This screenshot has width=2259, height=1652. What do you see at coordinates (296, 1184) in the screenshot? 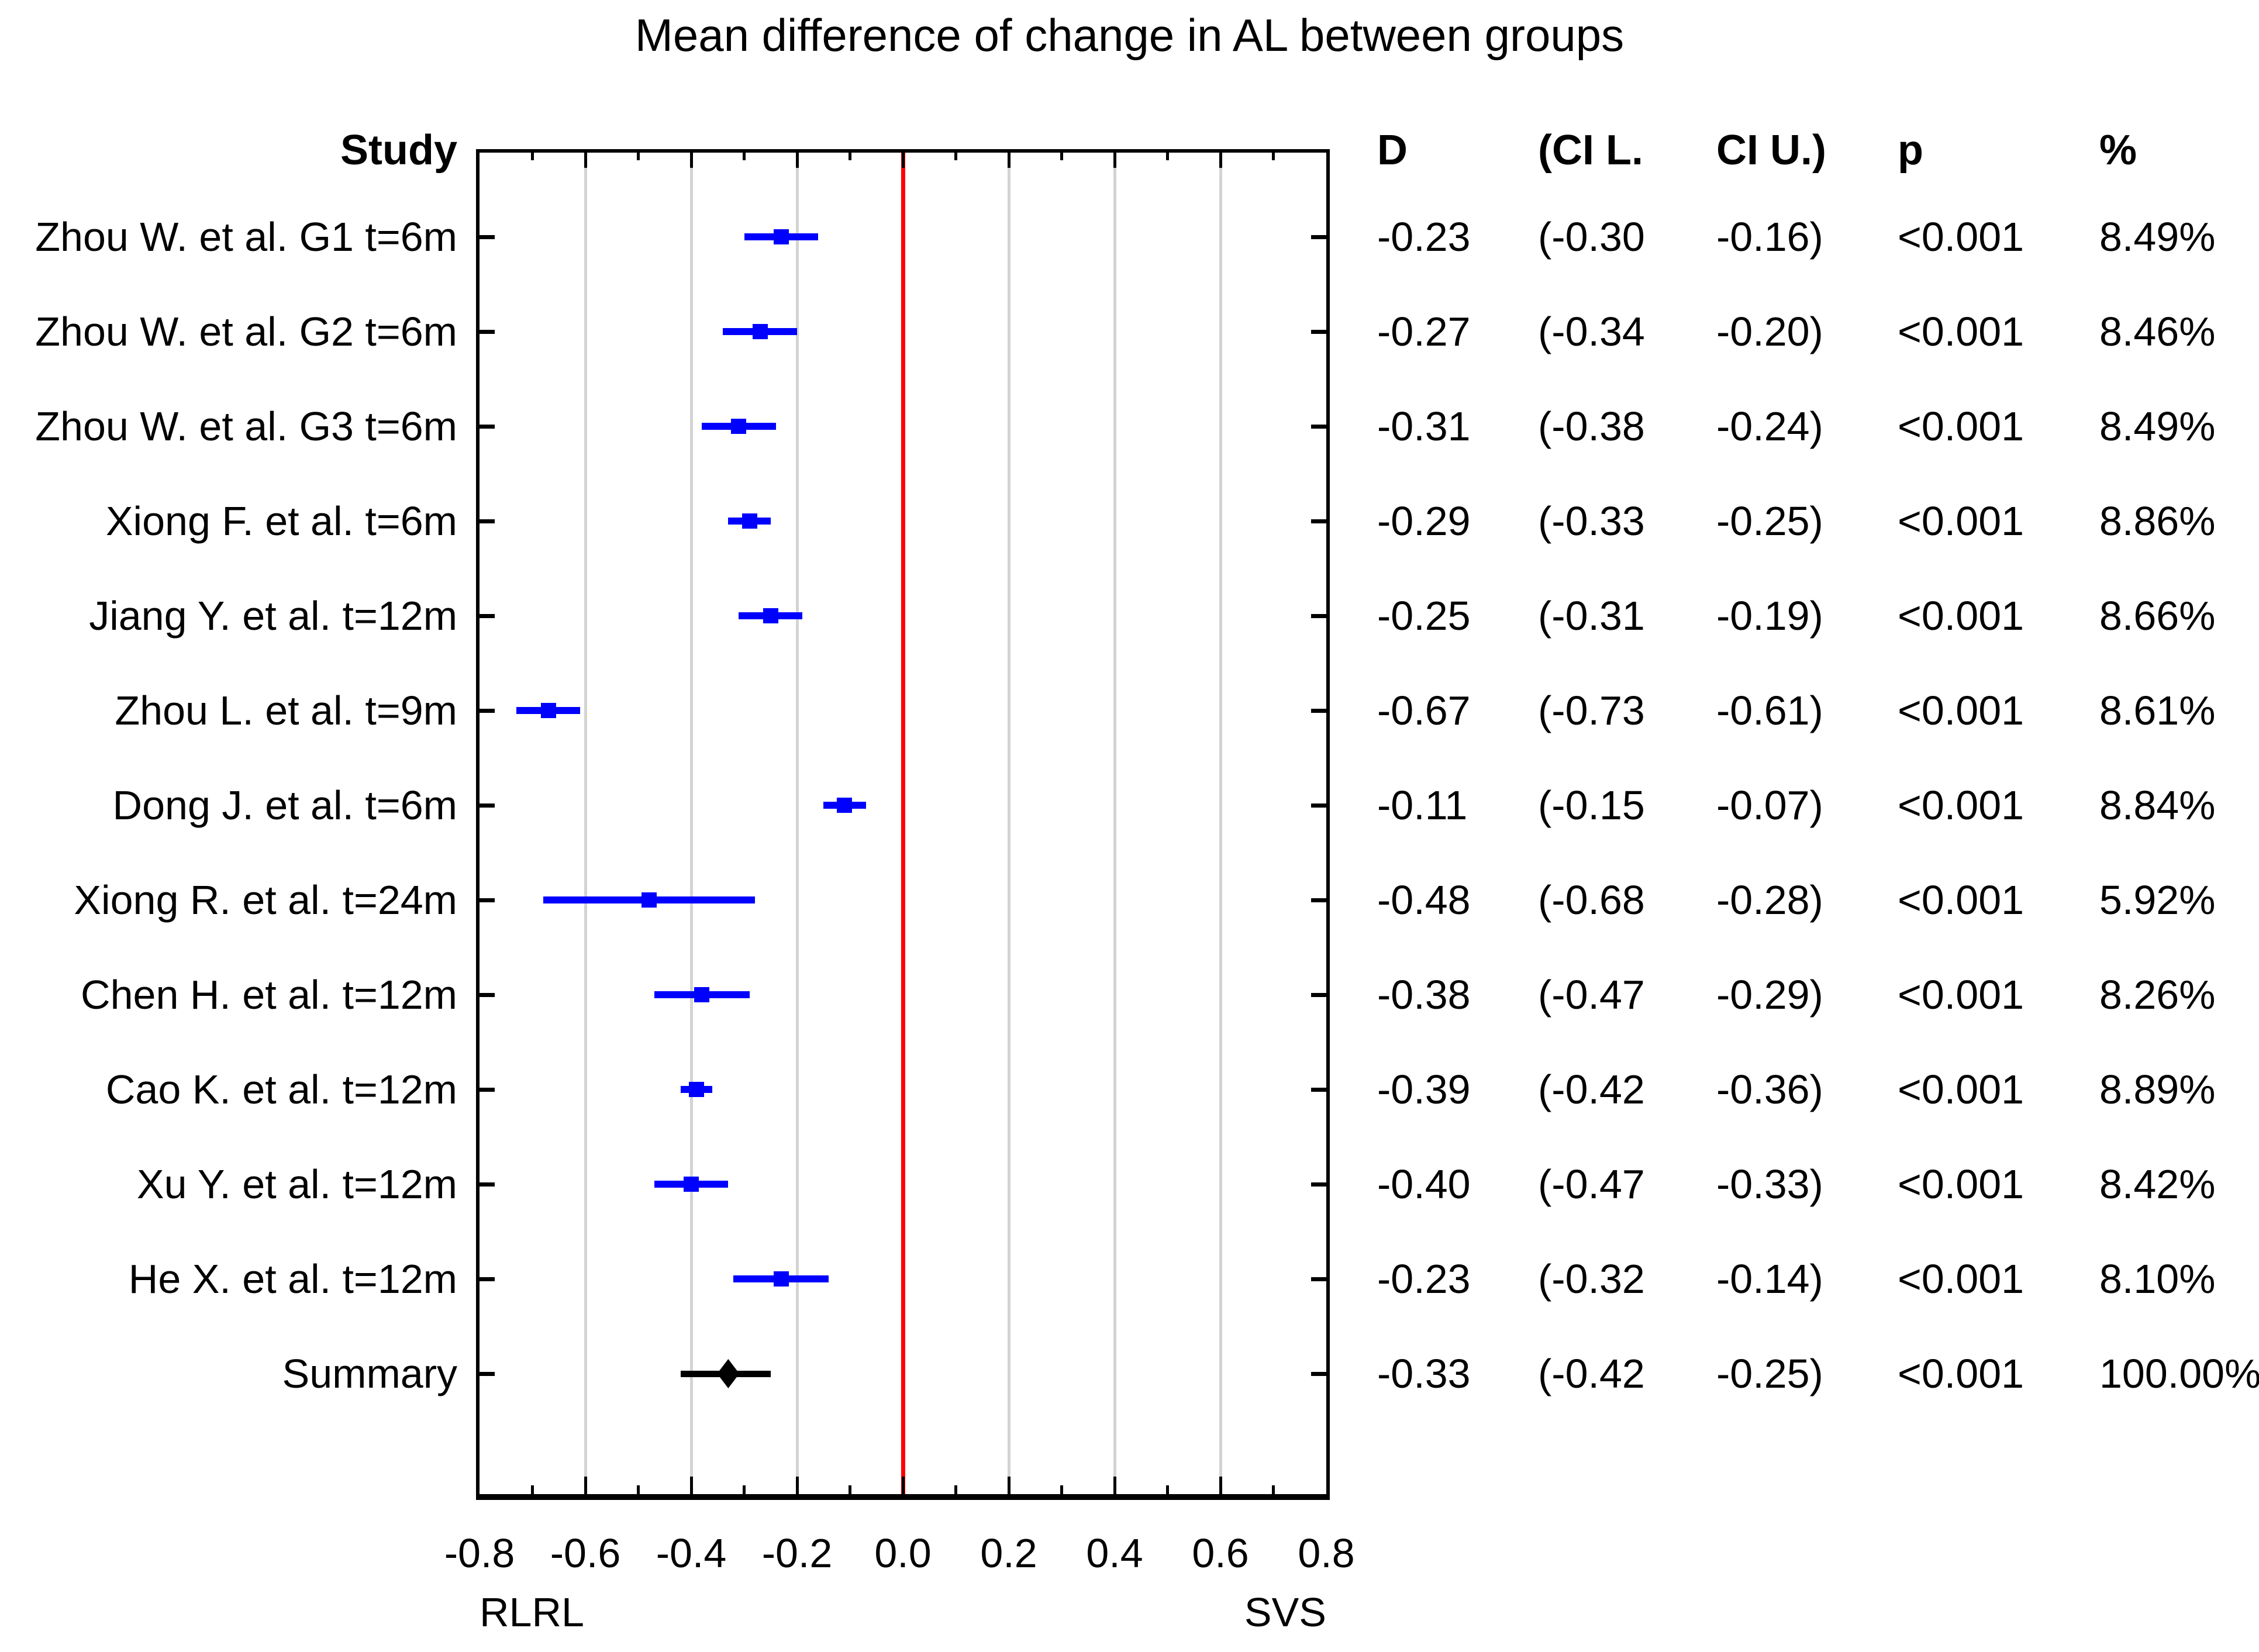
I see `study-label: Xu Y. et al. t=12m` at bounding box center [296, 1184].